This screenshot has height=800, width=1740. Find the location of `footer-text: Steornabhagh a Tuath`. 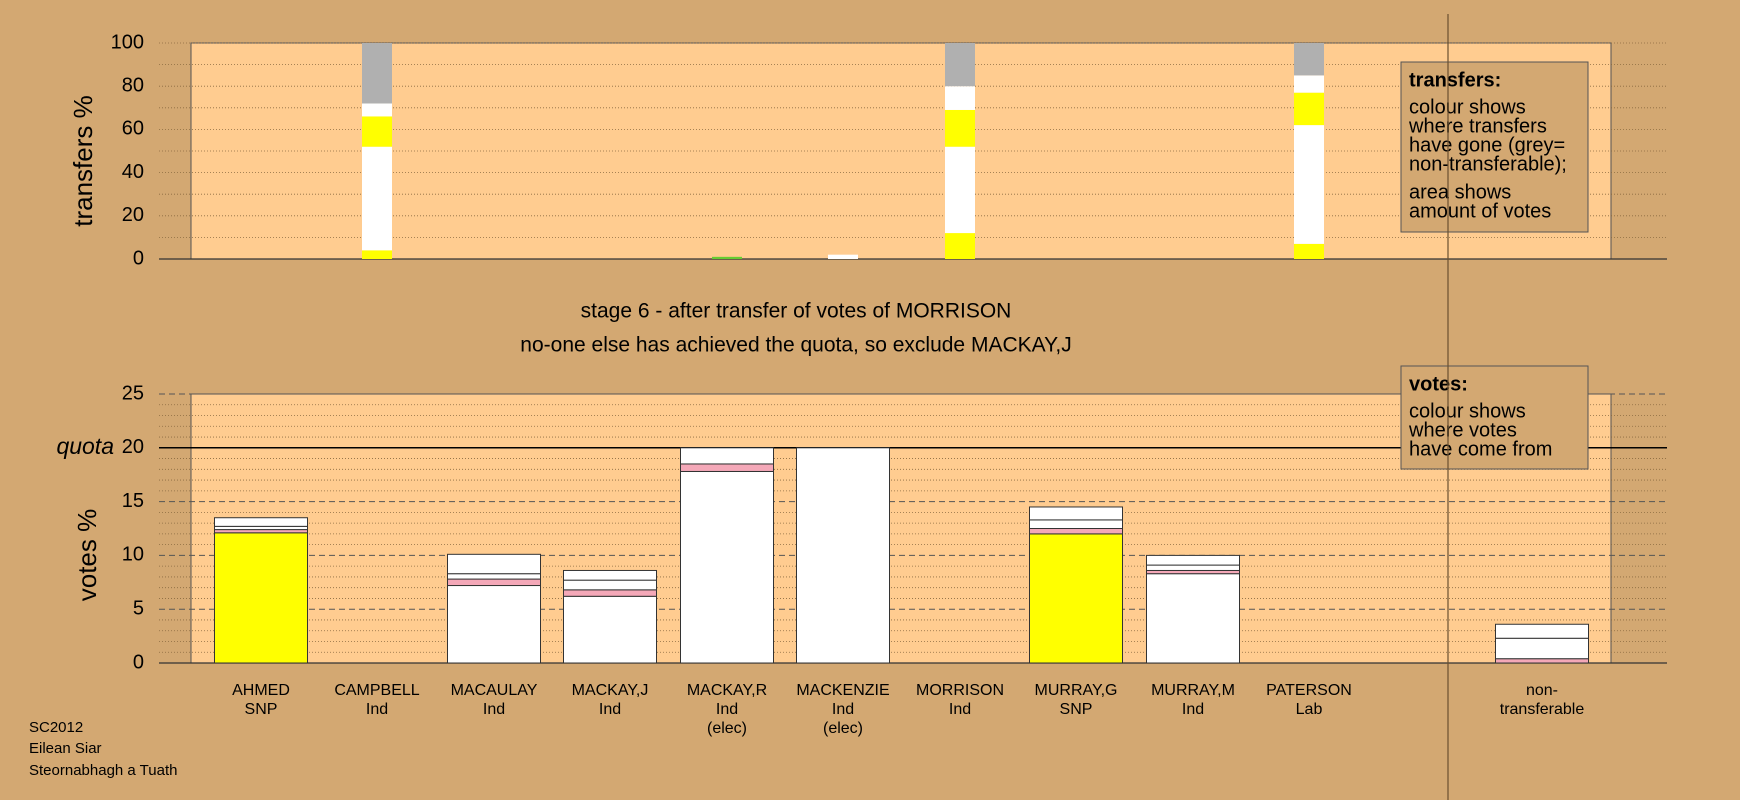

footer-text: Steornabhagh a Tuath is located at coordinates (103, 770).